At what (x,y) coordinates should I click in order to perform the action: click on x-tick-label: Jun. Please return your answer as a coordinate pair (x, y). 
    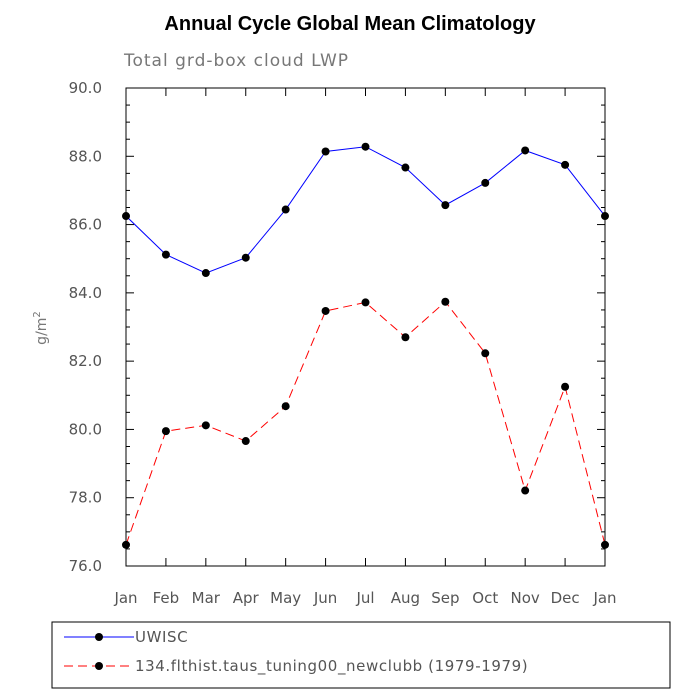
    Looking at the image, I should click on (325, 598).